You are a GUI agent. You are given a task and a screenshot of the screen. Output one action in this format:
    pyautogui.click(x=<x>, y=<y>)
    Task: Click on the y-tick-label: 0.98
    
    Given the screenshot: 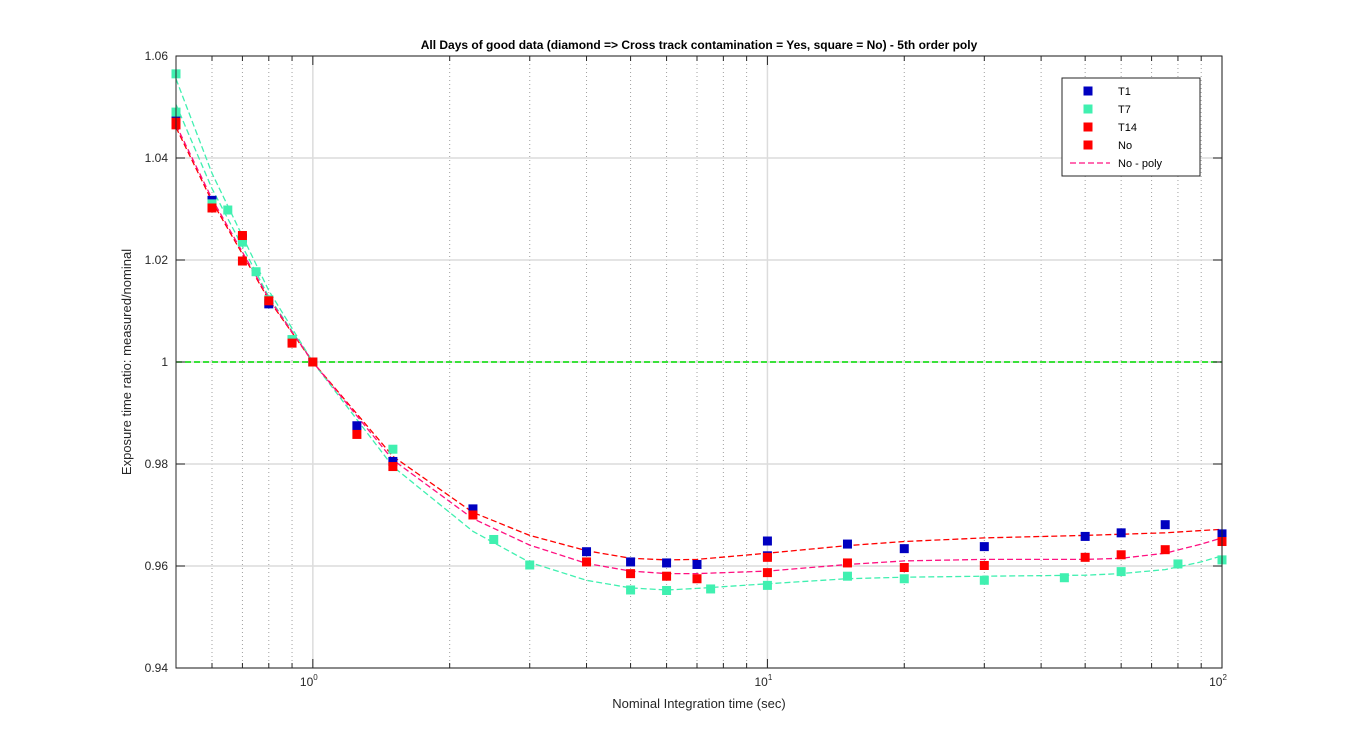 What is the action you would take?
    pyautogui.click(x=157, y=464)
    